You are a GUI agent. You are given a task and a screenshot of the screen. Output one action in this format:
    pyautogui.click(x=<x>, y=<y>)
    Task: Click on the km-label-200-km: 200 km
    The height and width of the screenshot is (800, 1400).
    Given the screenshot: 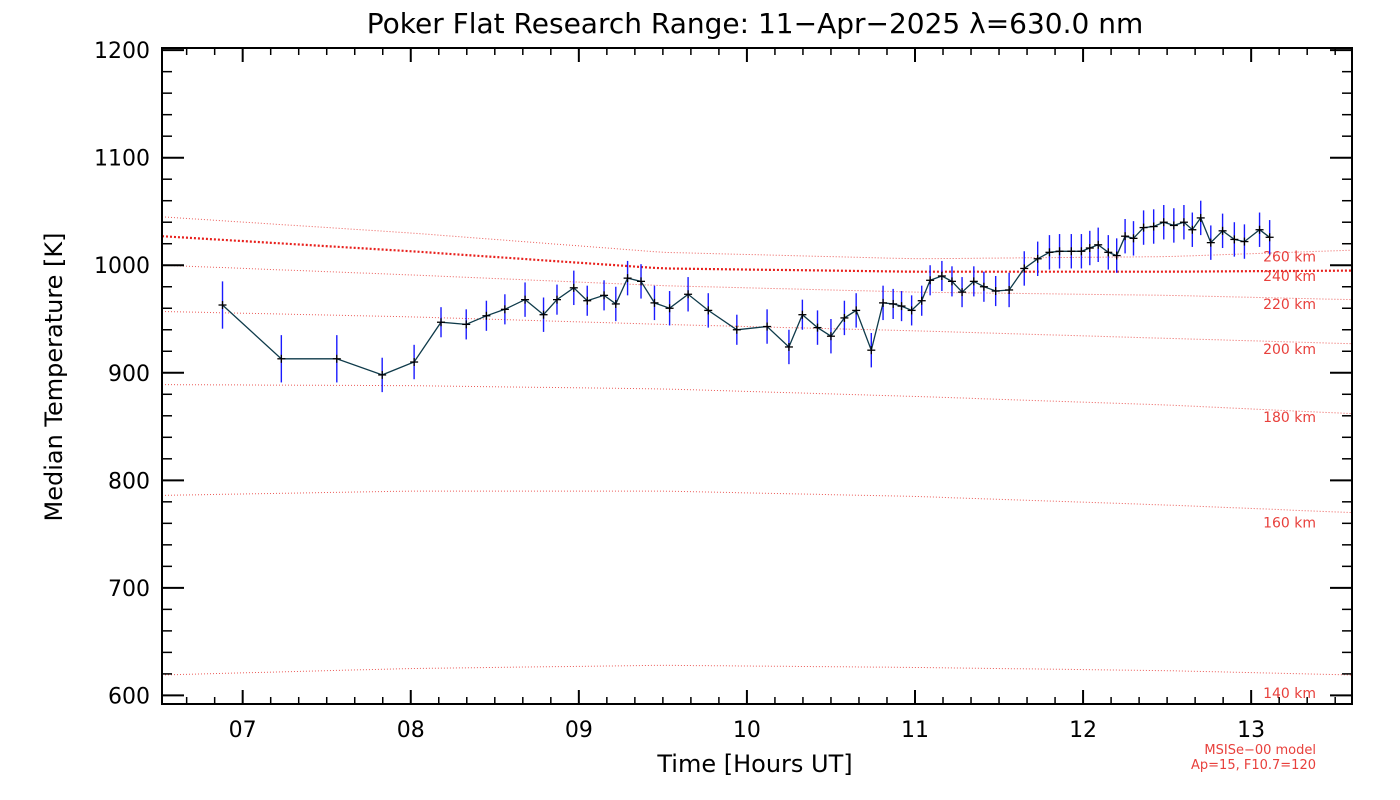 What is the action you would take?
    pyautogui.click(x=1289, y=350)
    